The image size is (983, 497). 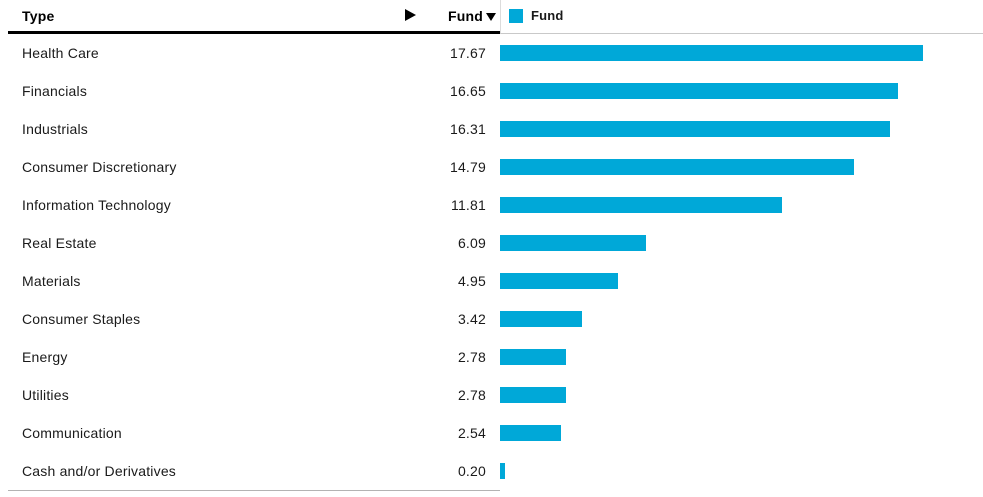 I want to click on legend-fund-label: Fund, so click(x=547, y=15).